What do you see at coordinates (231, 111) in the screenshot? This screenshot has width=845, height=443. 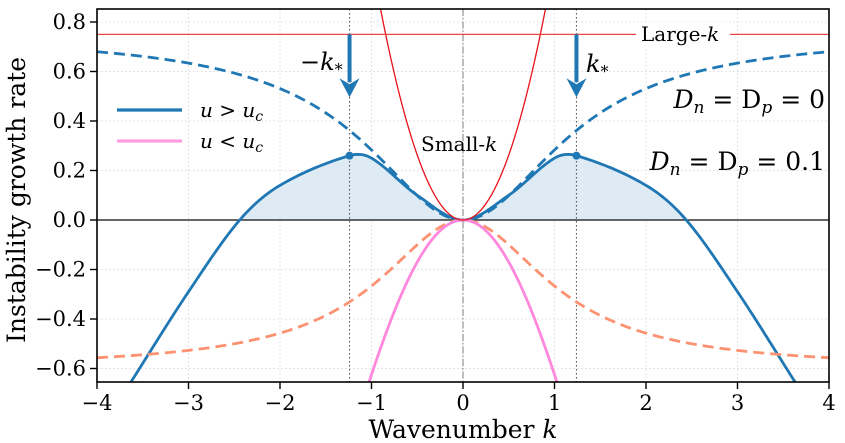 I see `legend-label-u-greater: u > uc` at bounding box center [231, 111].